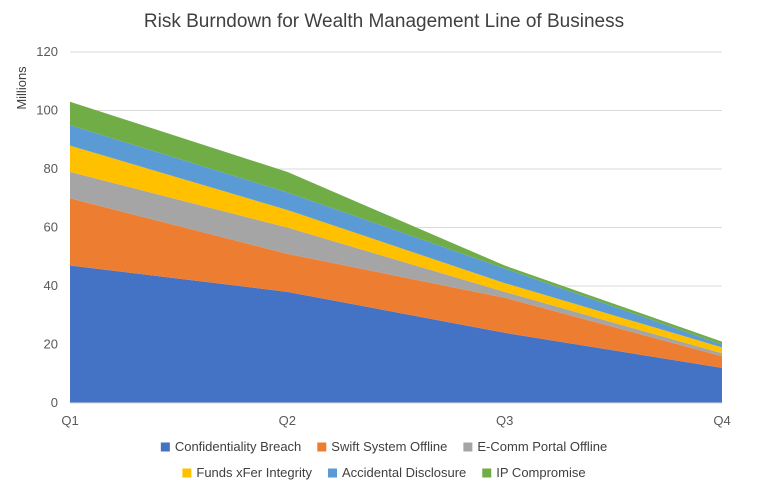 The width and height of the screenshot is (768, 502). Describe the element at coordinates (396, 415) in the screenshot. I see `x-axis: Q1 Q2 Q3 Q4` at that location.